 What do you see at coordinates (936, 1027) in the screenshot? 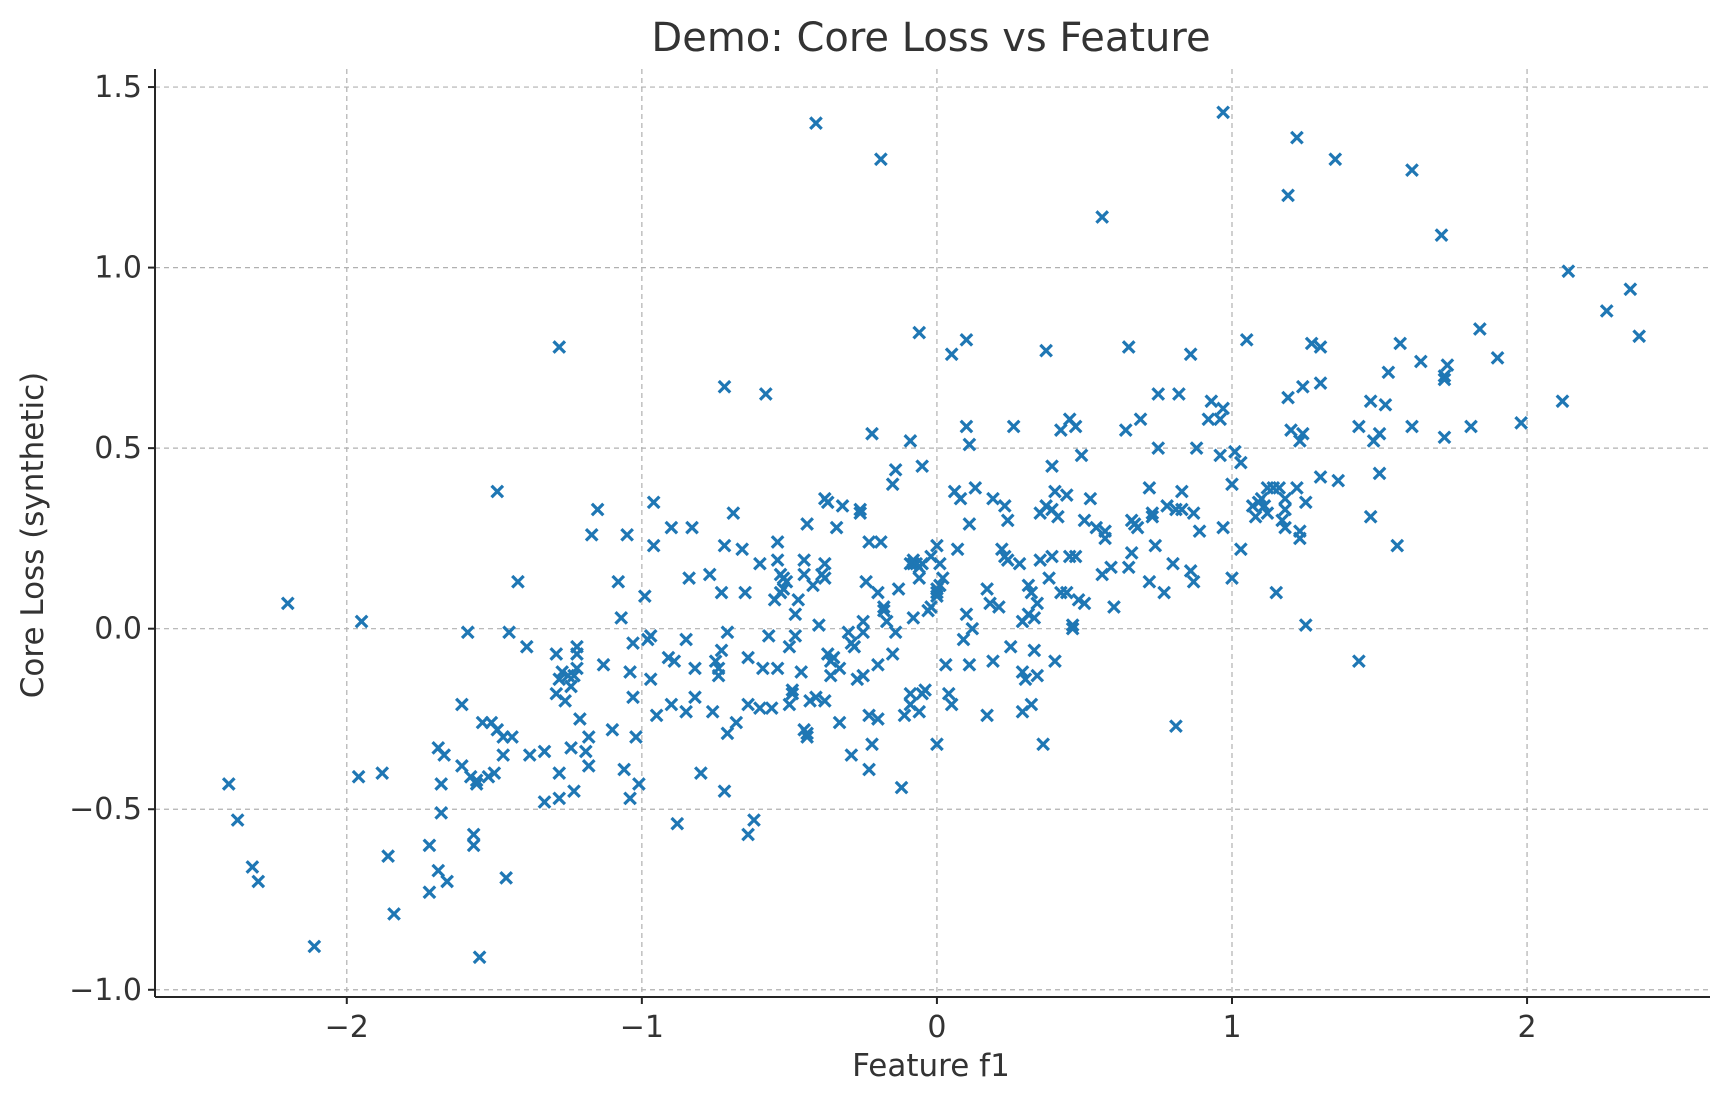
I see `x-tick-label: 0` at bounding box center [936, 1027].